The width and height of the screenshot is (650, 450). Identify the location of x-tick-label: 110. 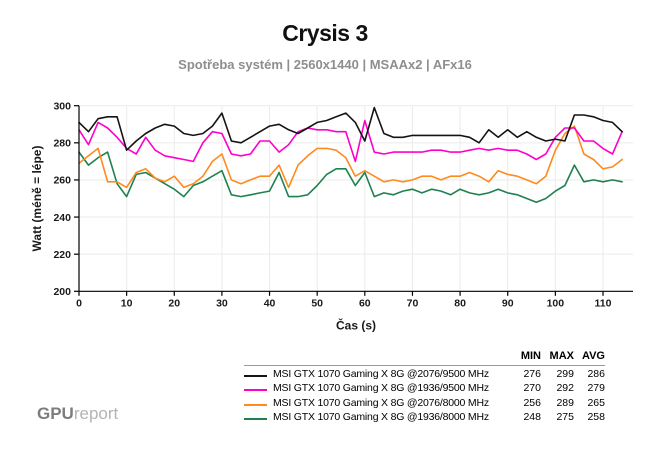
(603, 303).